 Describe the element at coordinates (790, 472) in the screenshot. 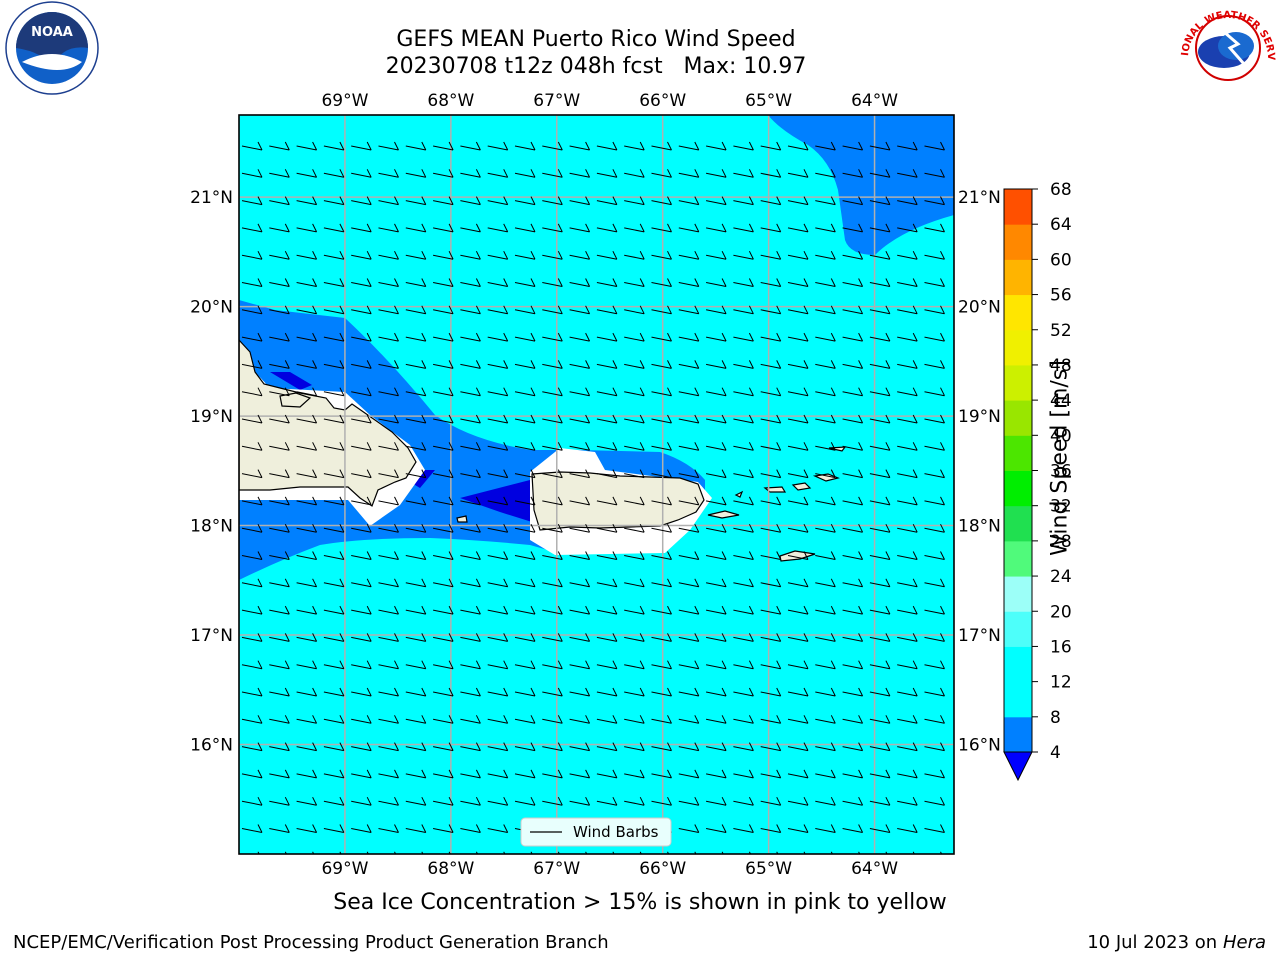

I see `land-virgin-islands` at that location.